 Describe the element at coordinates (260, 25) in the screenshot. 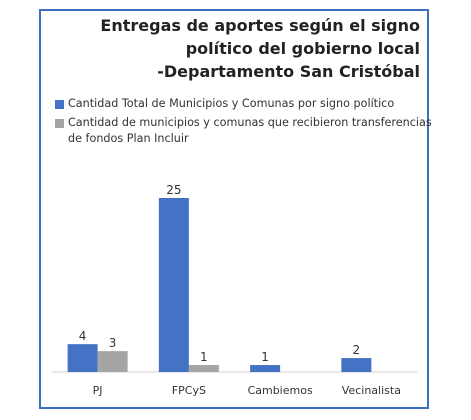

I see `chart-title-line-1: Entregas de aportes según el signo` at that location.